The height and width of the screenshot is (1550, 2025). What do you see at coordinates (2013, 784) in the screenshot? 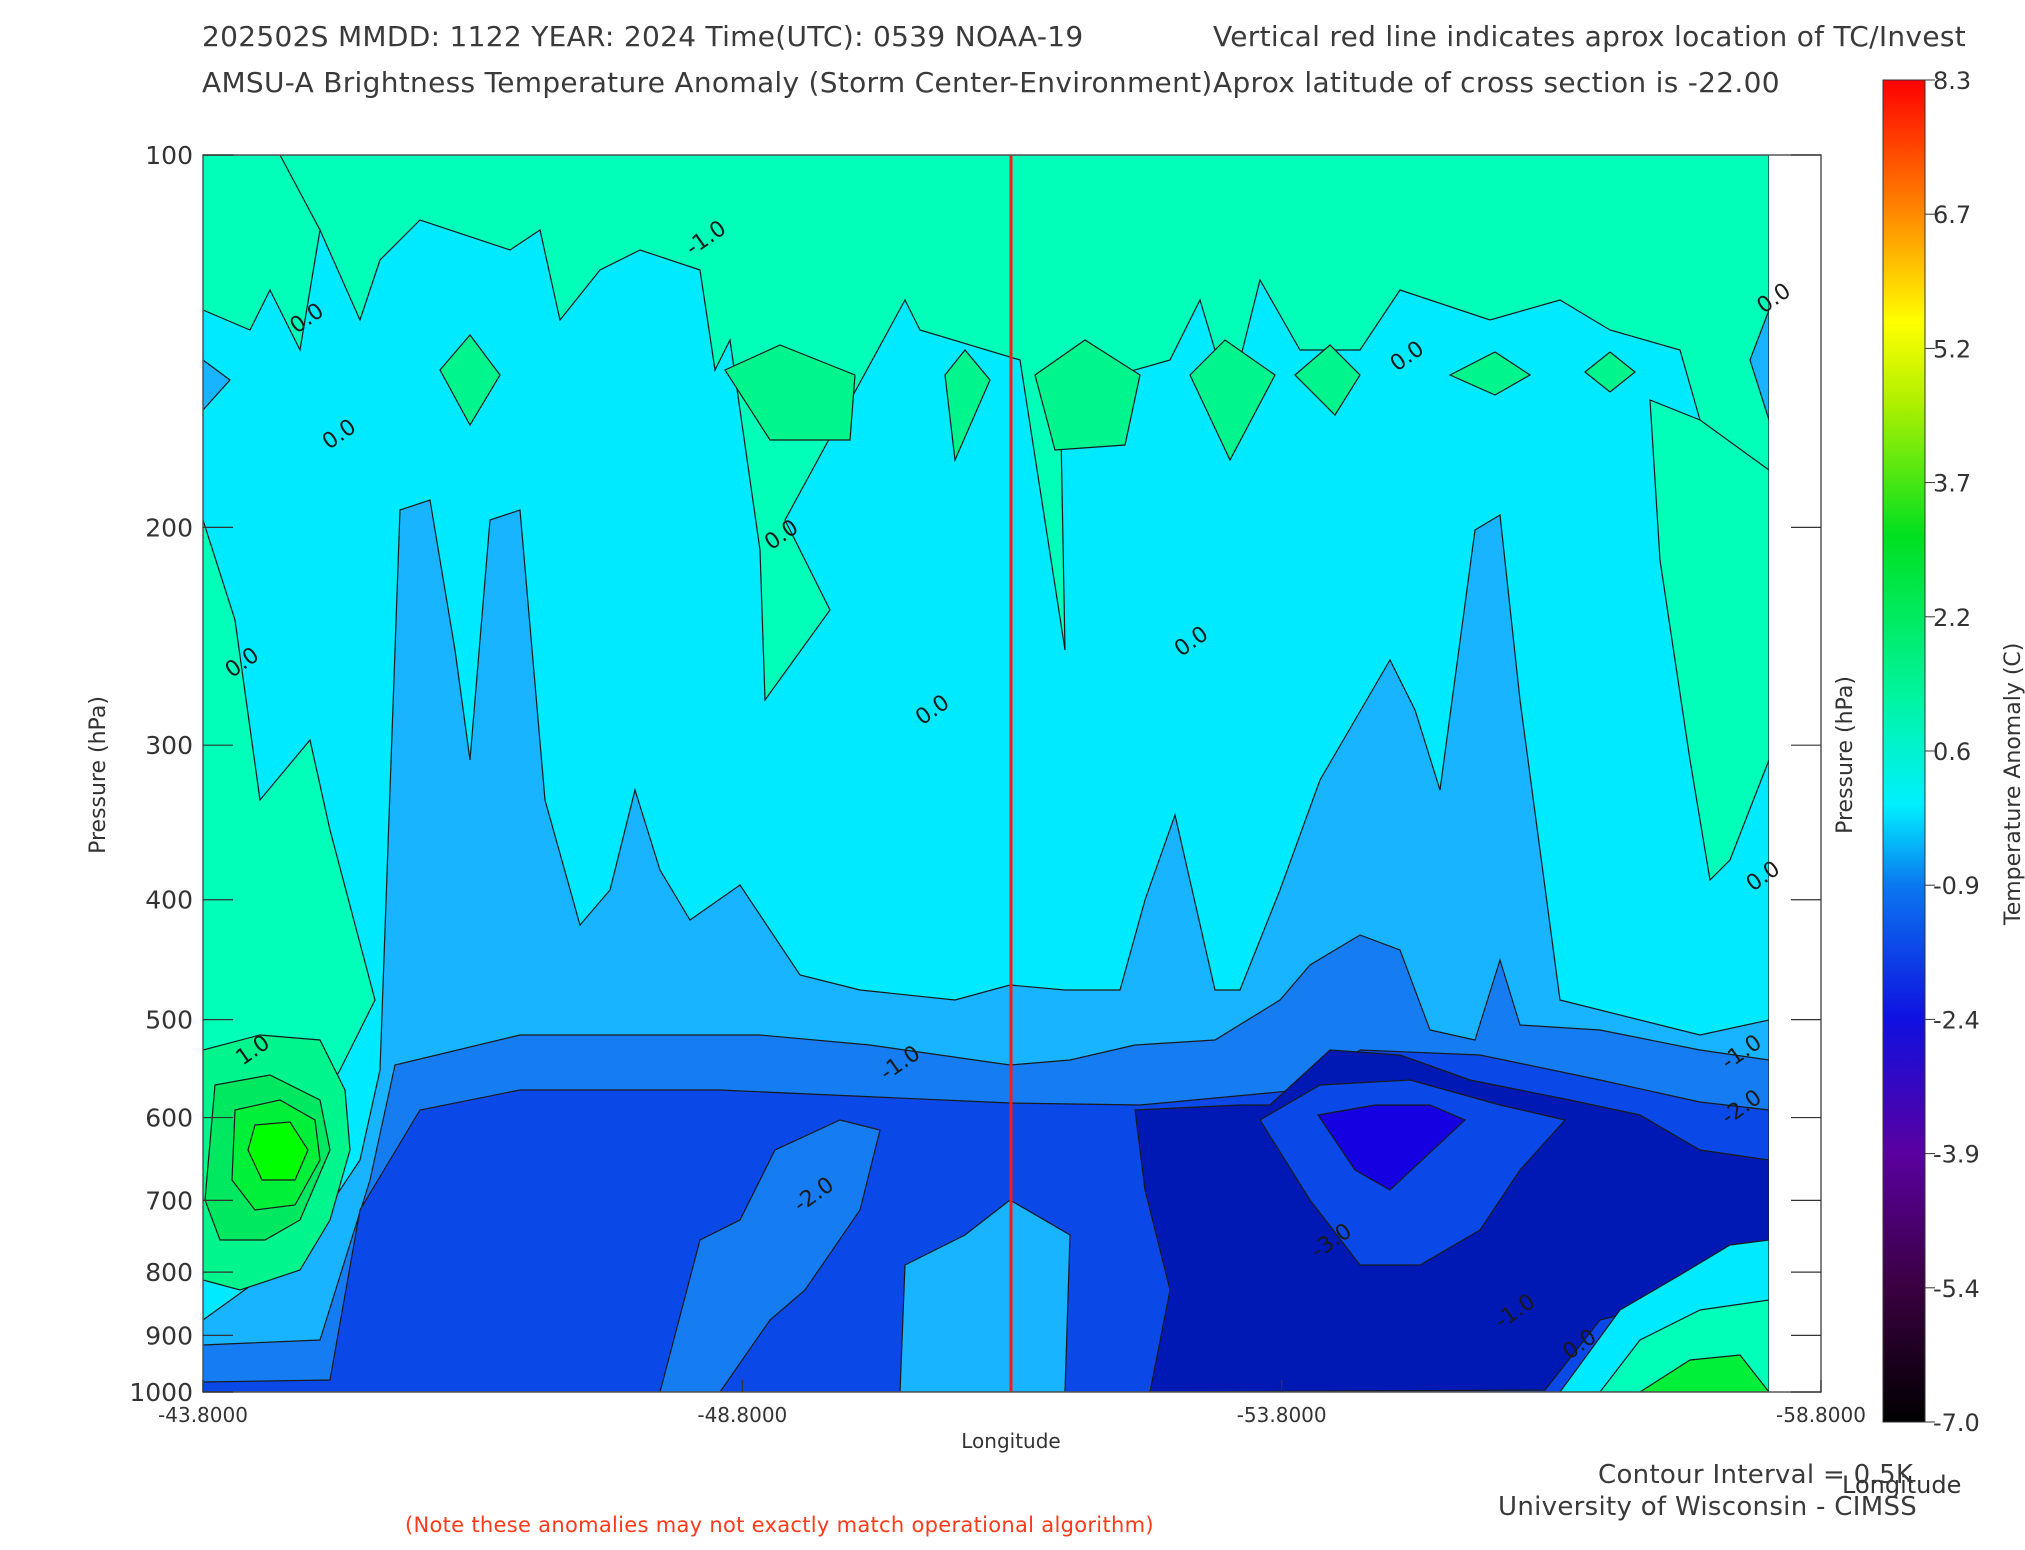
I see `colorbar-label: Temperature Anomaly (C)` at bounding box center [2013, 784].